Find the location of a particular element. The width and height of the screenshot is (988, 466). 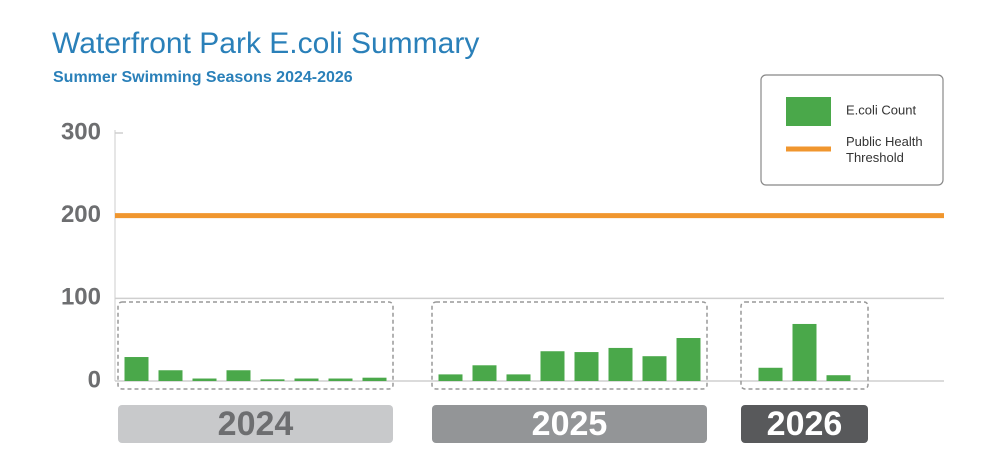

group-label: 2026 is located at coordinates (805, 424).